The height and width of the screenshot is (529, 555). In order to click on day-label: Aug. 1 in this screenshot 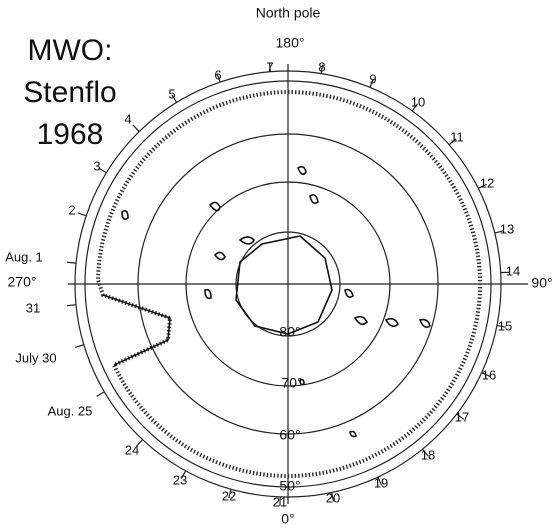, I will do `click(24, 256)`.